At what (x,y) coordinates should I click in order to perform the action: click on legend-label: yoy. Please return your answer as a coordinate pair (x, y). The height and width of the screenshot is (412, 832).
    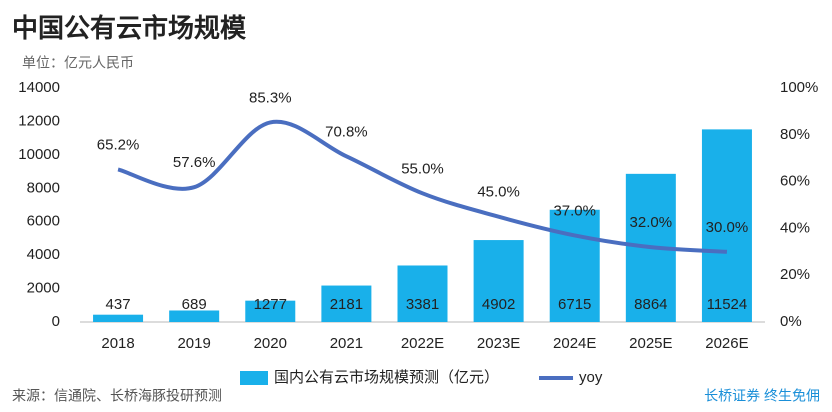
    Looking at the image, I should click on (591, 377).